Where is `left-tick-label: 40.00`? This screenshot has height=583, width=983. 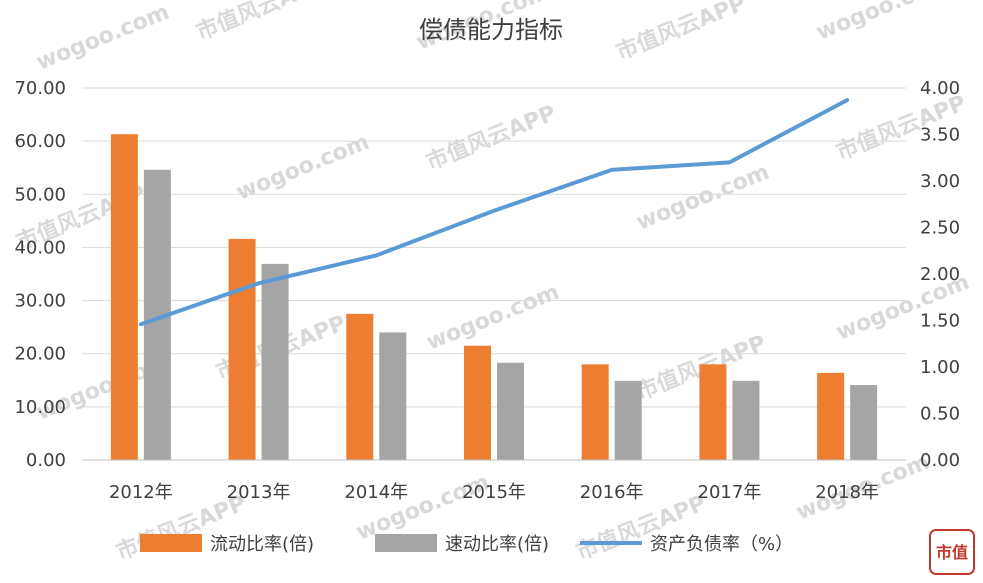
left-tick-label: 40.00 is located at coordinates (40, 247).